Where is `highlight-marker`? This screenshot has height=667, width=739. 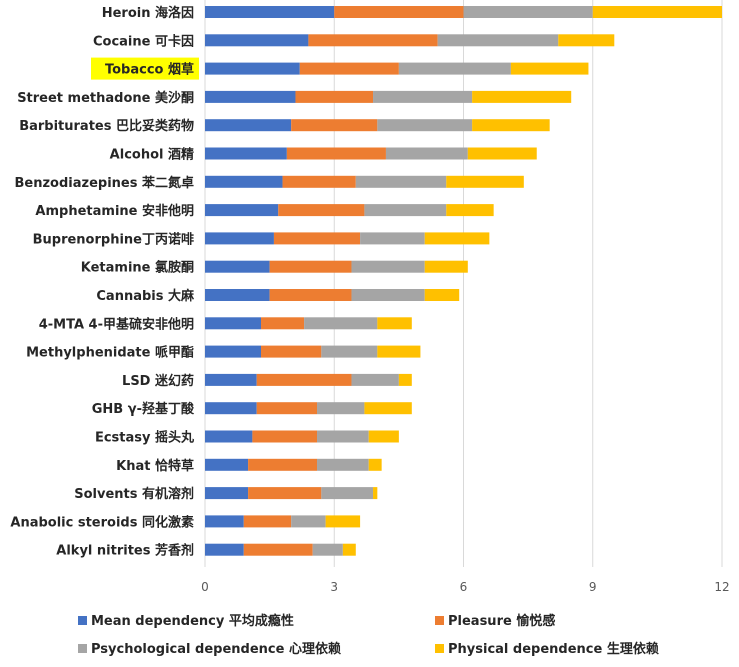 highlight-marker is located at coordinates (145, 68).